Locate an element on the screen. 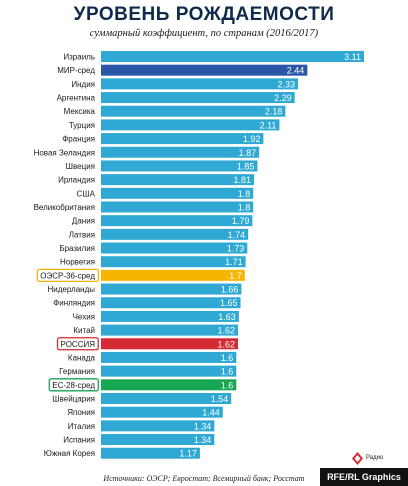  category-label: Норвегия is located at coordinates (77, 262).